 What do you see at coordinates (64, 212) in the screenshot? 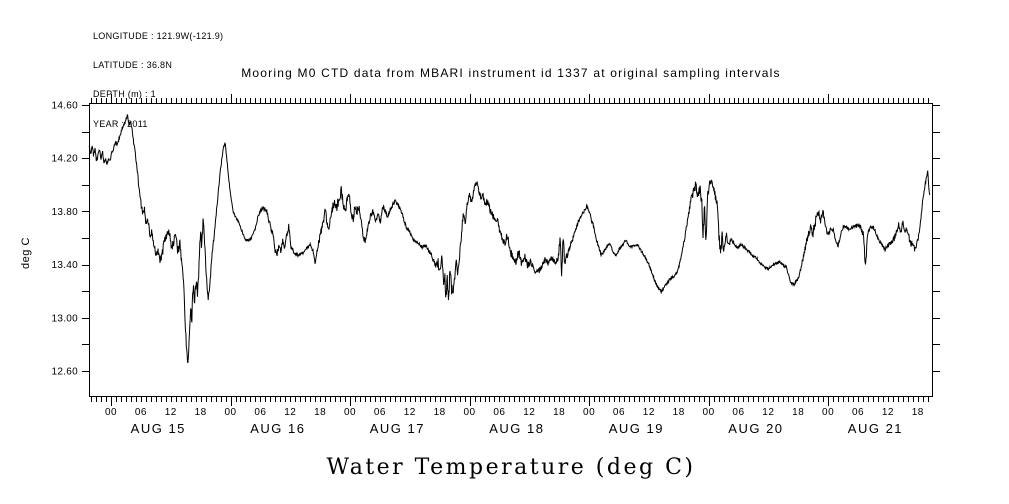
I see `y-tick-label: 13.80` at bounding box center [64, 212].